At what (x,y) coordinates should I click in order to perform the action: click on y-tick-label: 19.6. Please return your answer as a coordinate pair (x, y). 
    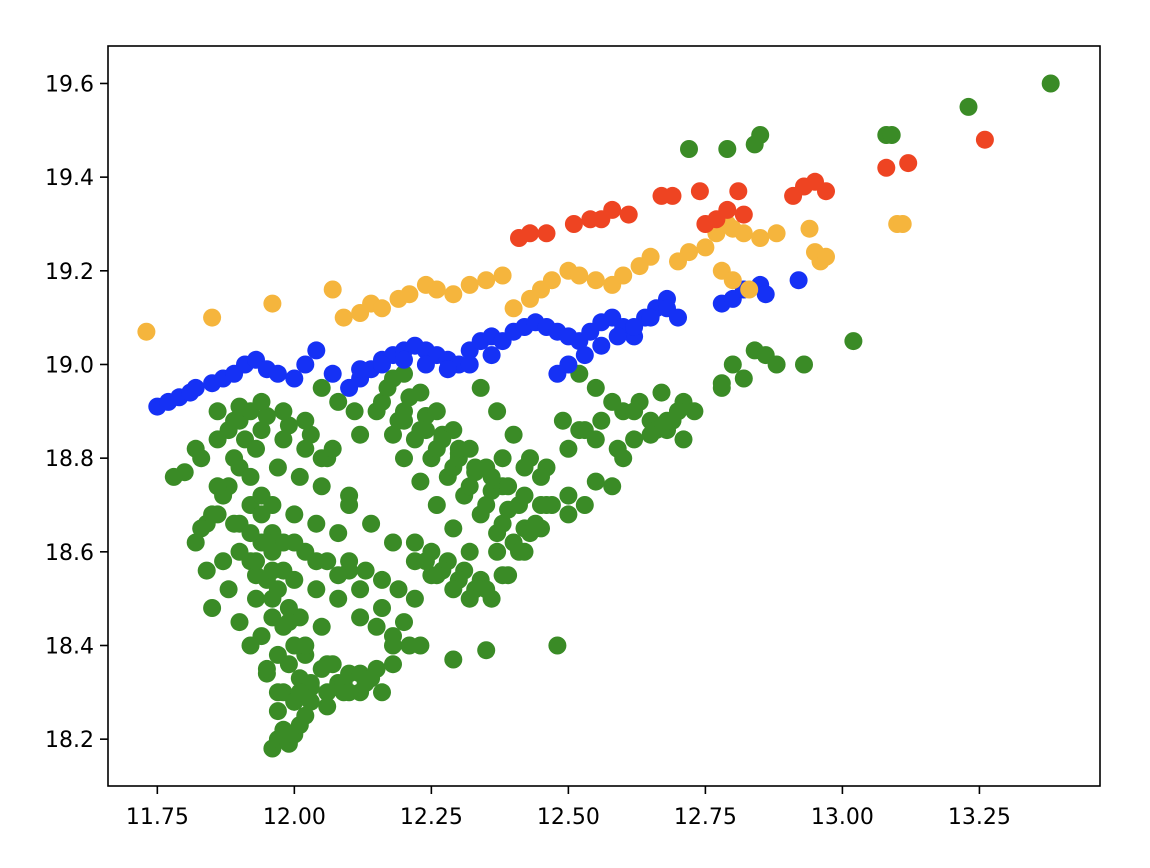
    Looking at the image, I should click on (69, 84).